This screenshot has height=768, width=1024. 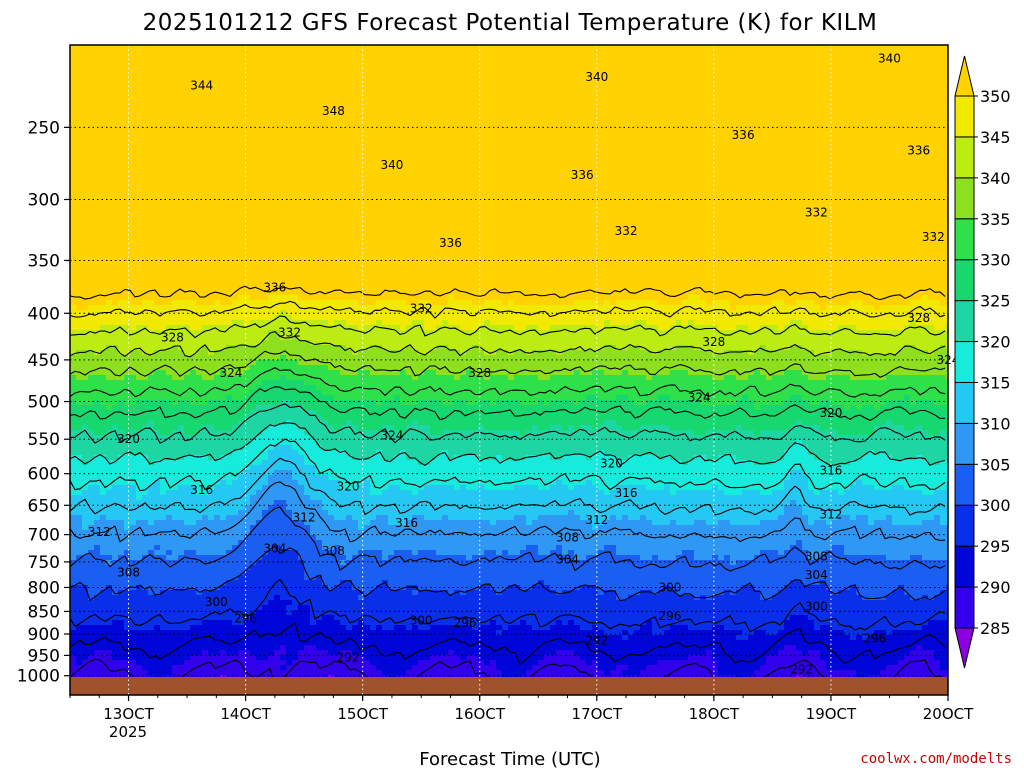 I want to click on y-tick-label: 350, so click(x=44, y=261).